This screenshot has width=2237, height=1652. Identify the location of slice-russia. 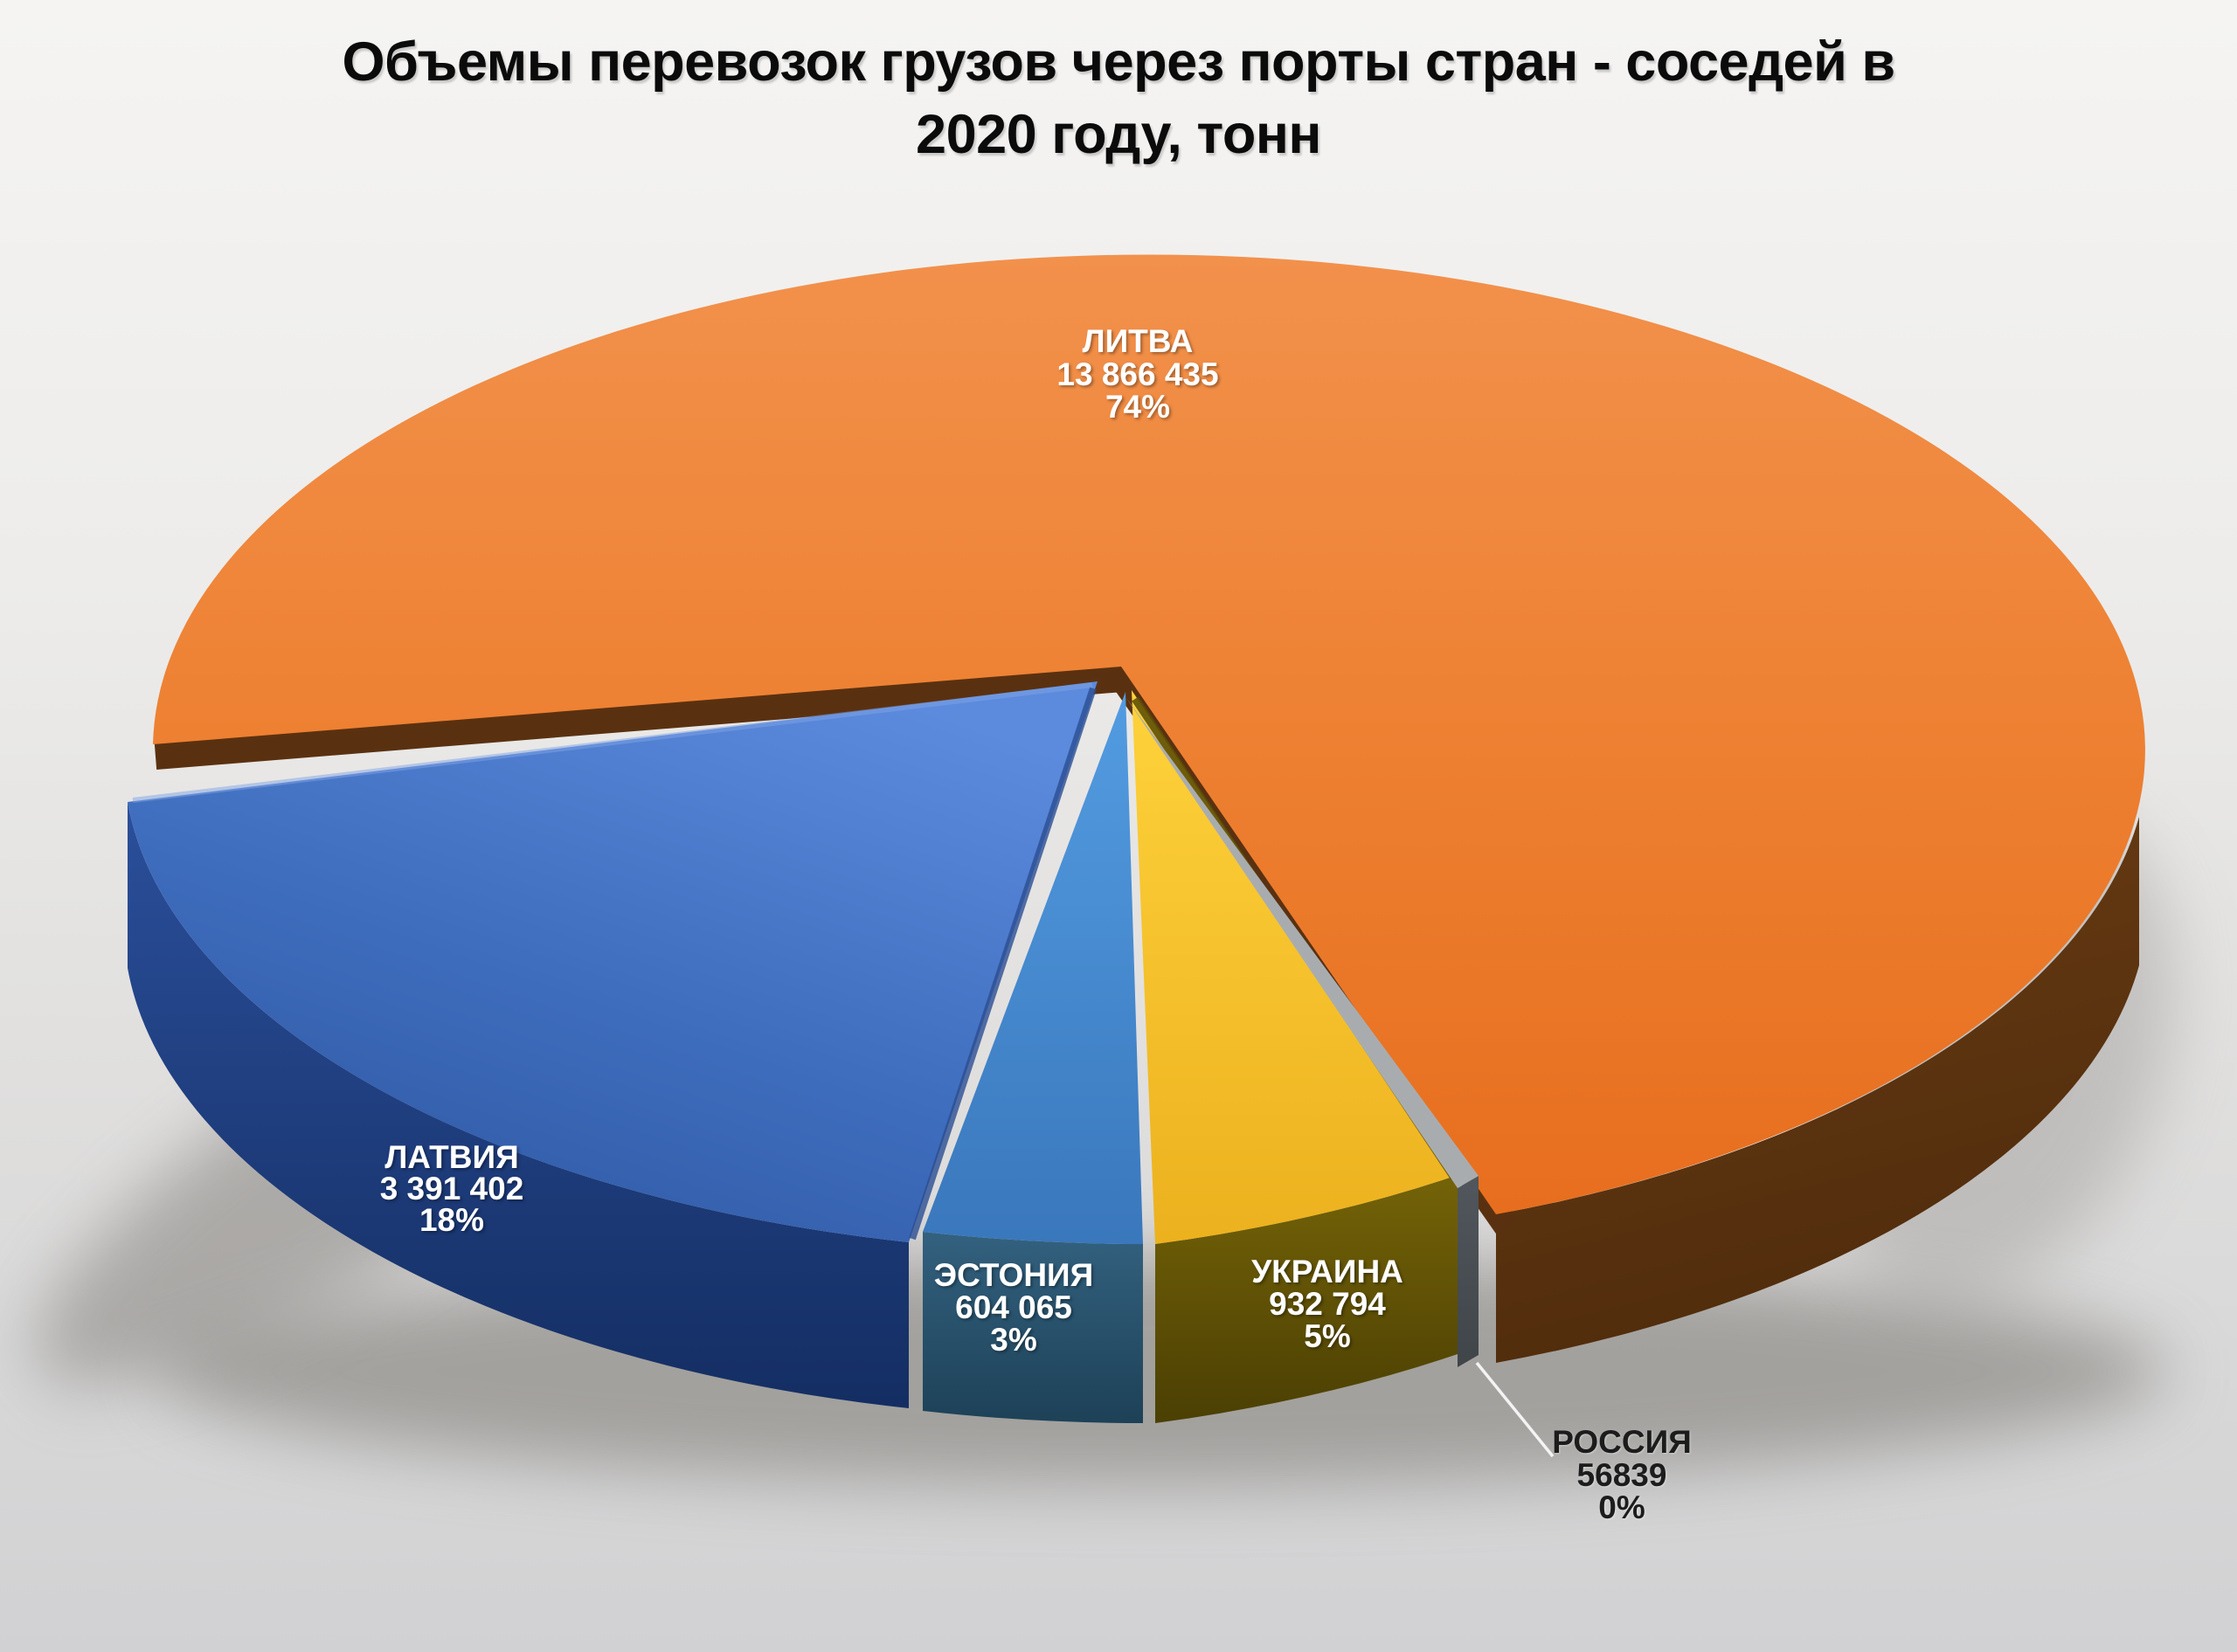
(1302, 1032).